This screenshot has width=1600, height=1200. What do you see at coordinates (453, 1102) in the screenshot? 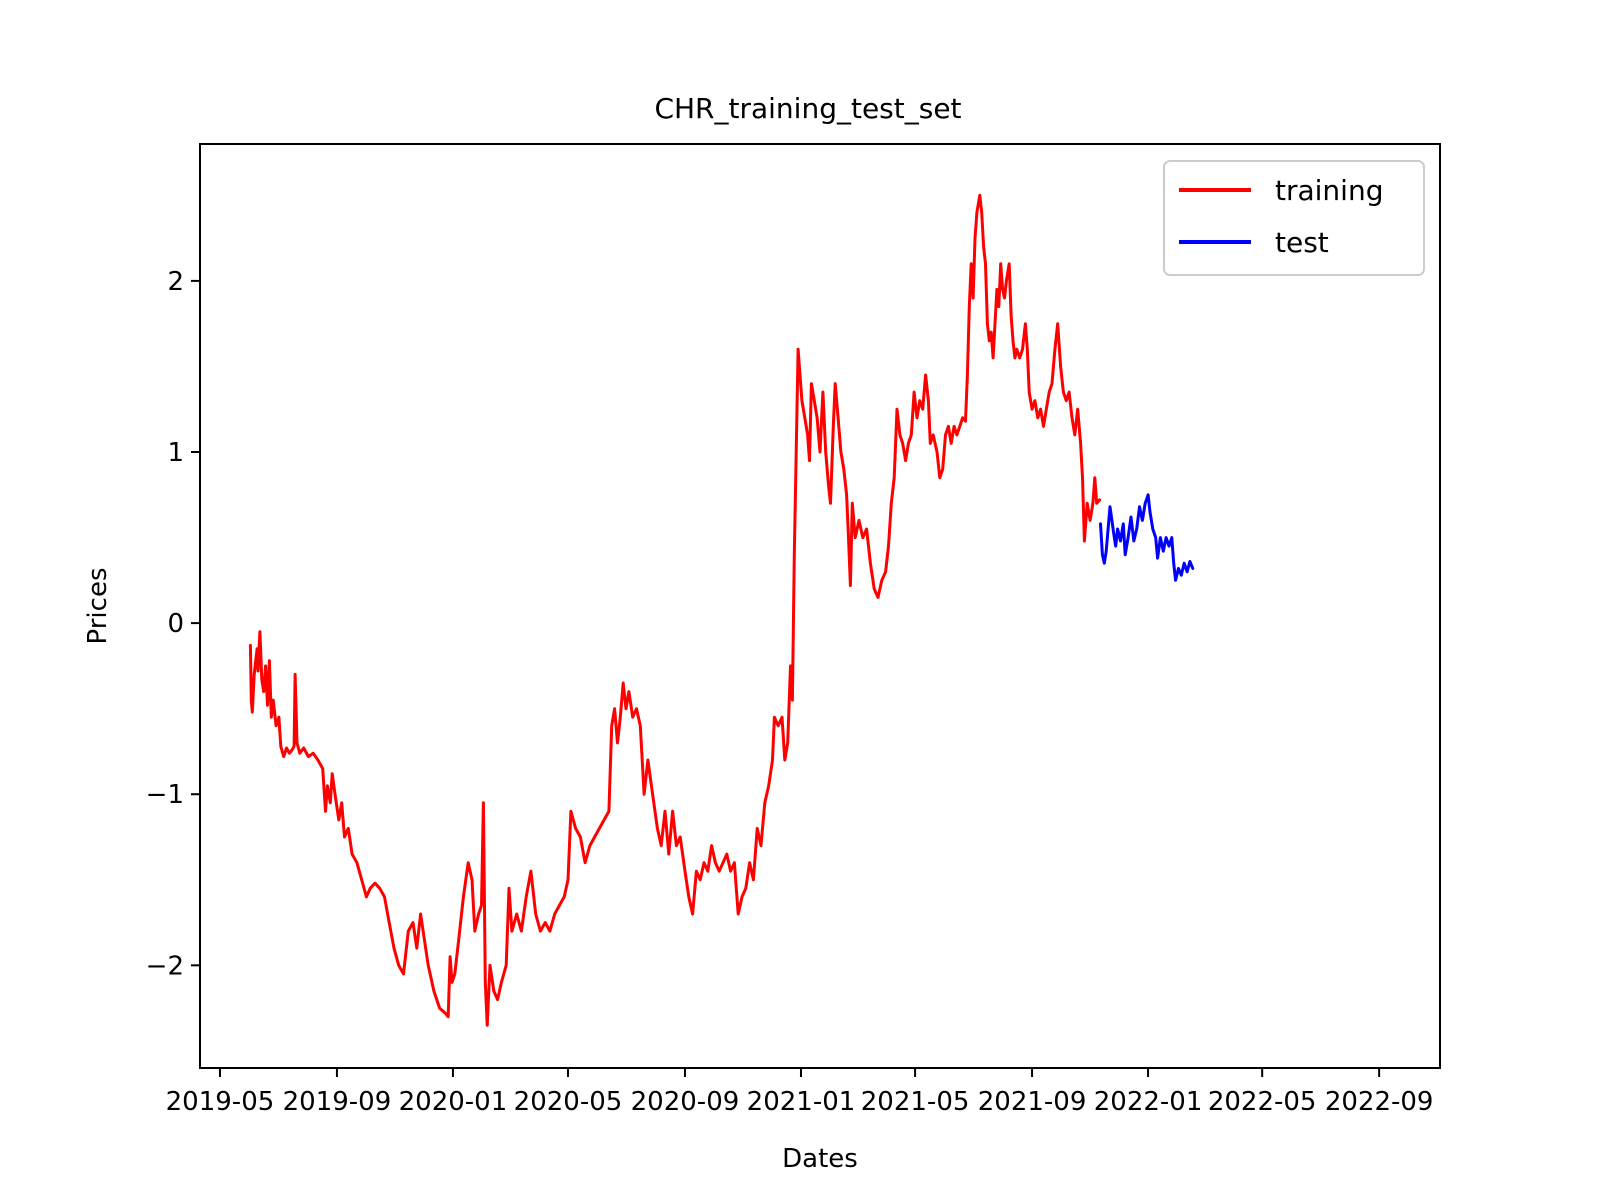
I see `x-tick-label: 2020-01` at bounding box center [453, 1102].